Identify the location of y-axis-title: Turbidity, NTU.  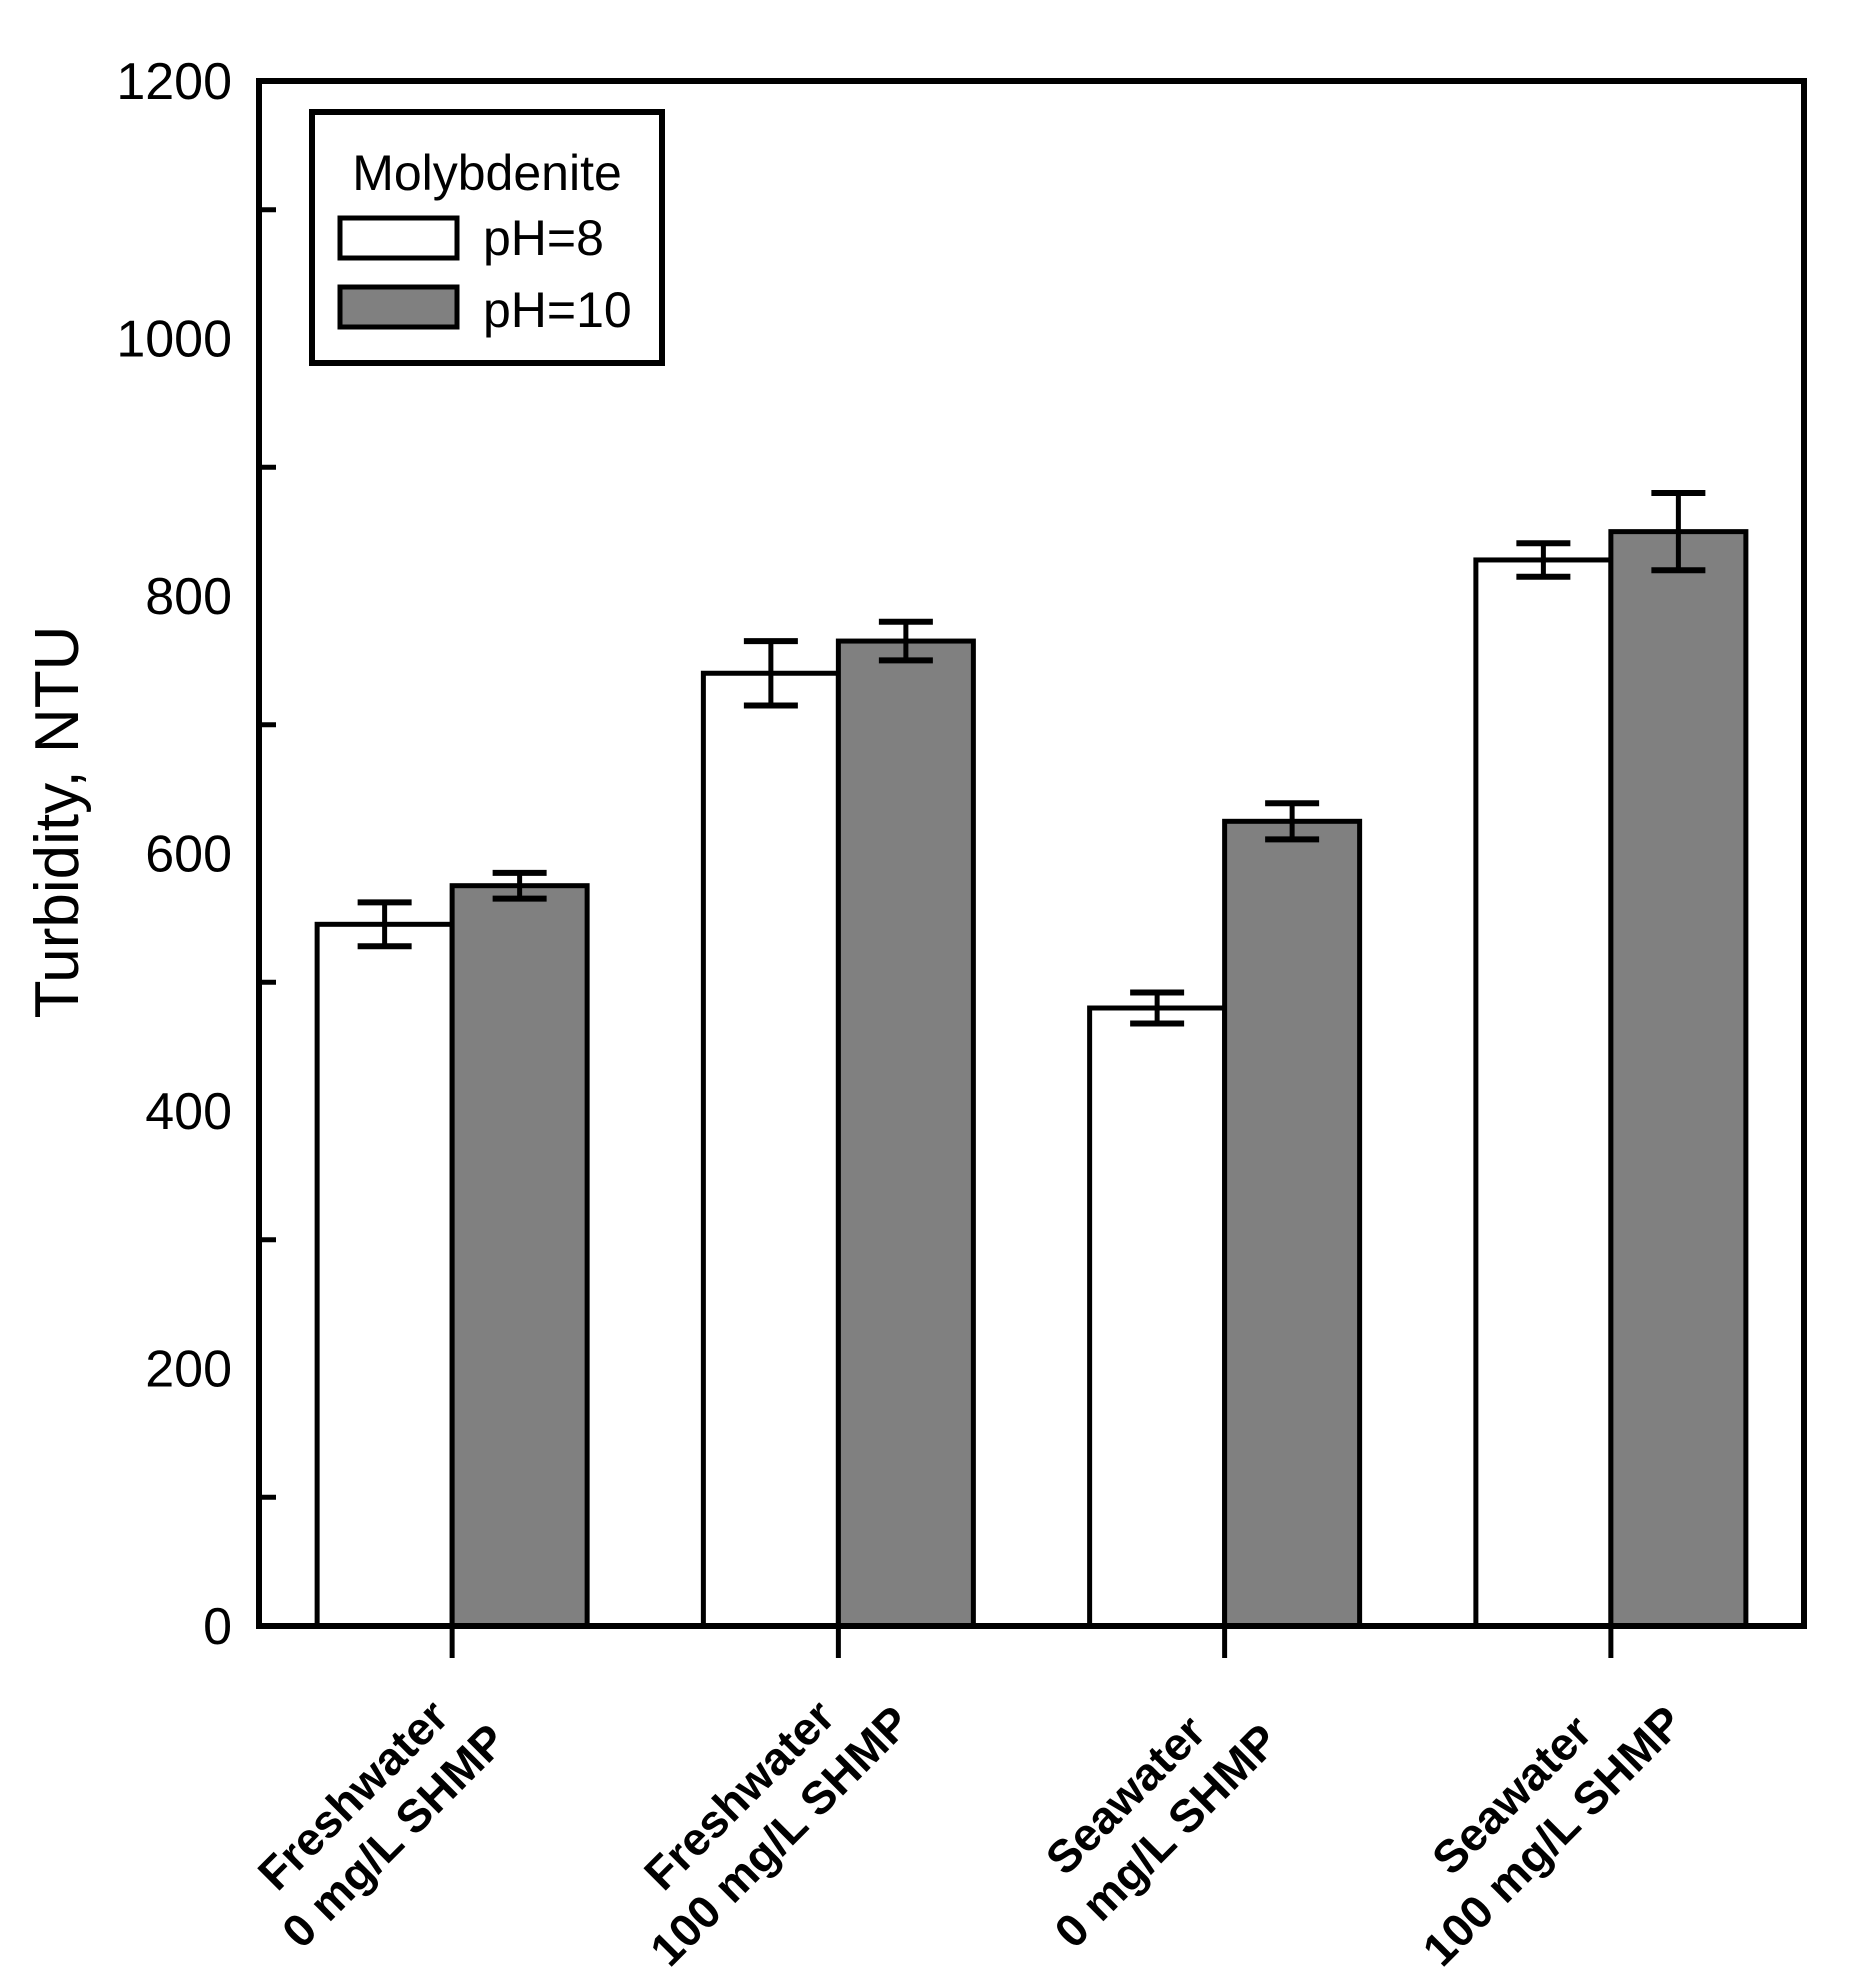
(57, 822).